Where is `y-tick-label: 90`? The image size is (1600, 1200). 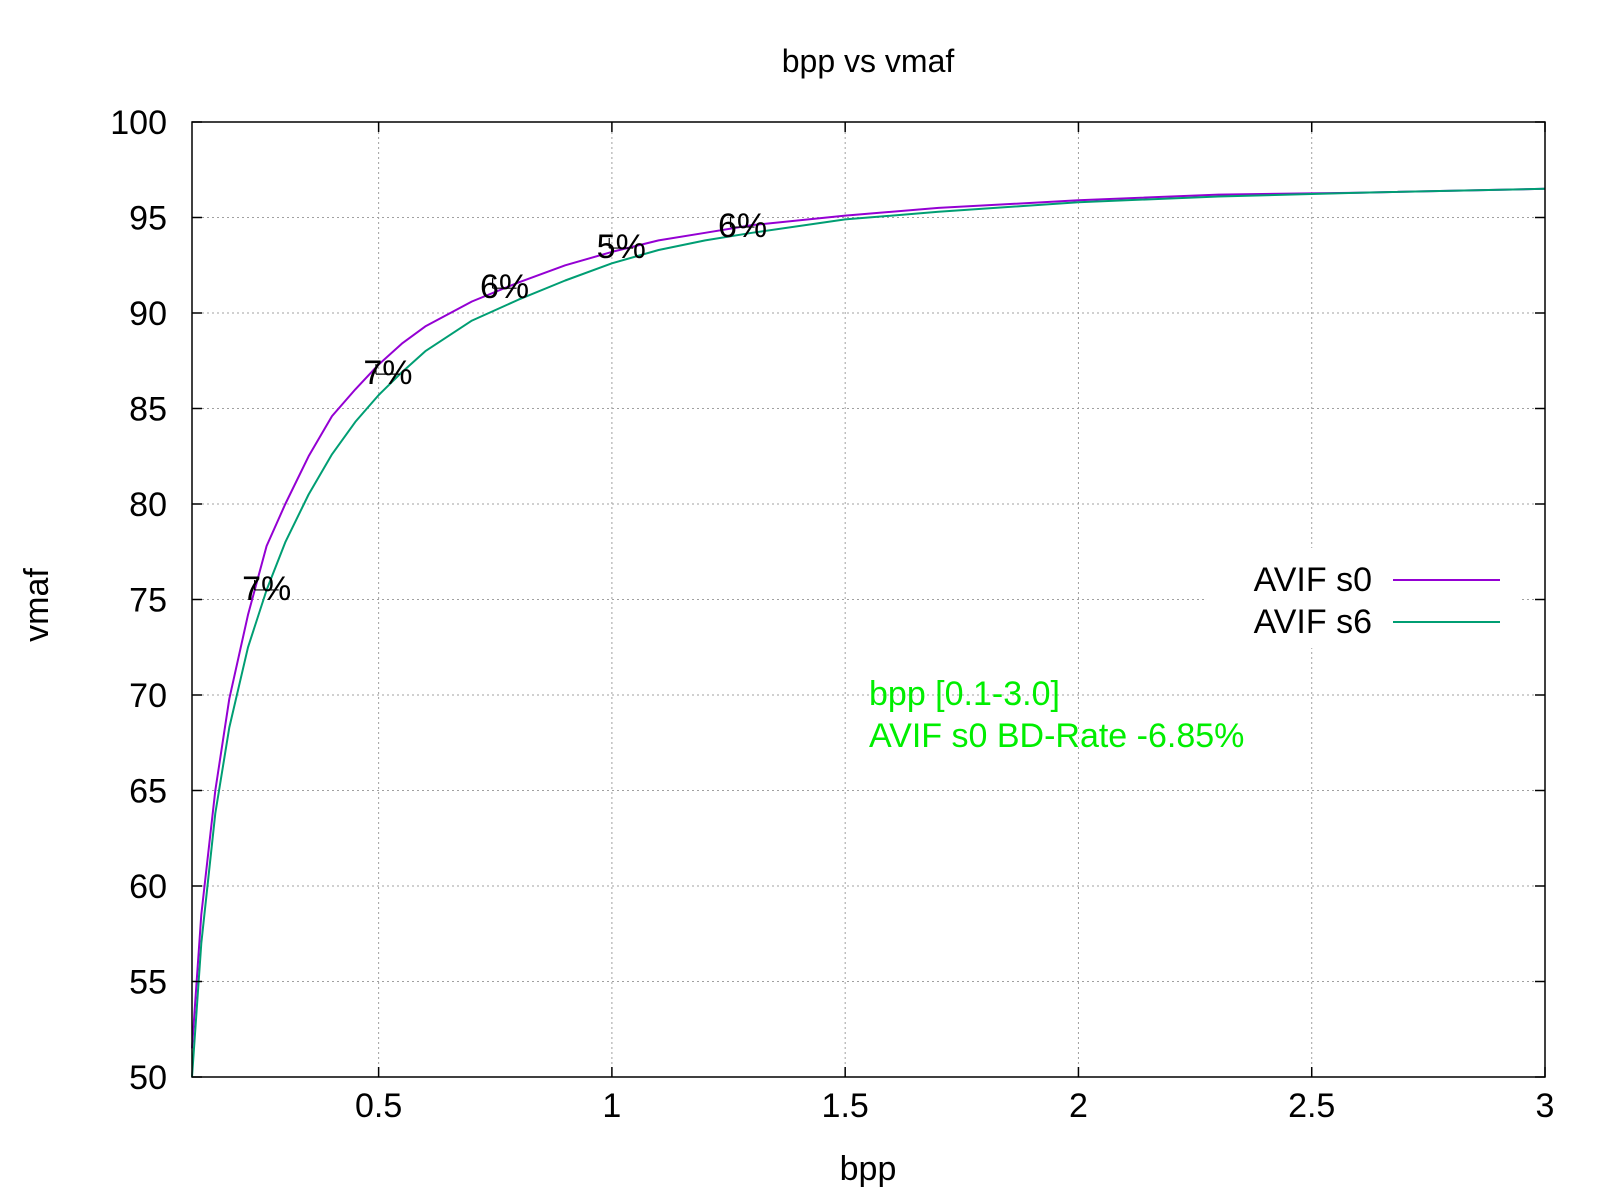
y-tick-label: 90 is located at coordinates (148, 314).